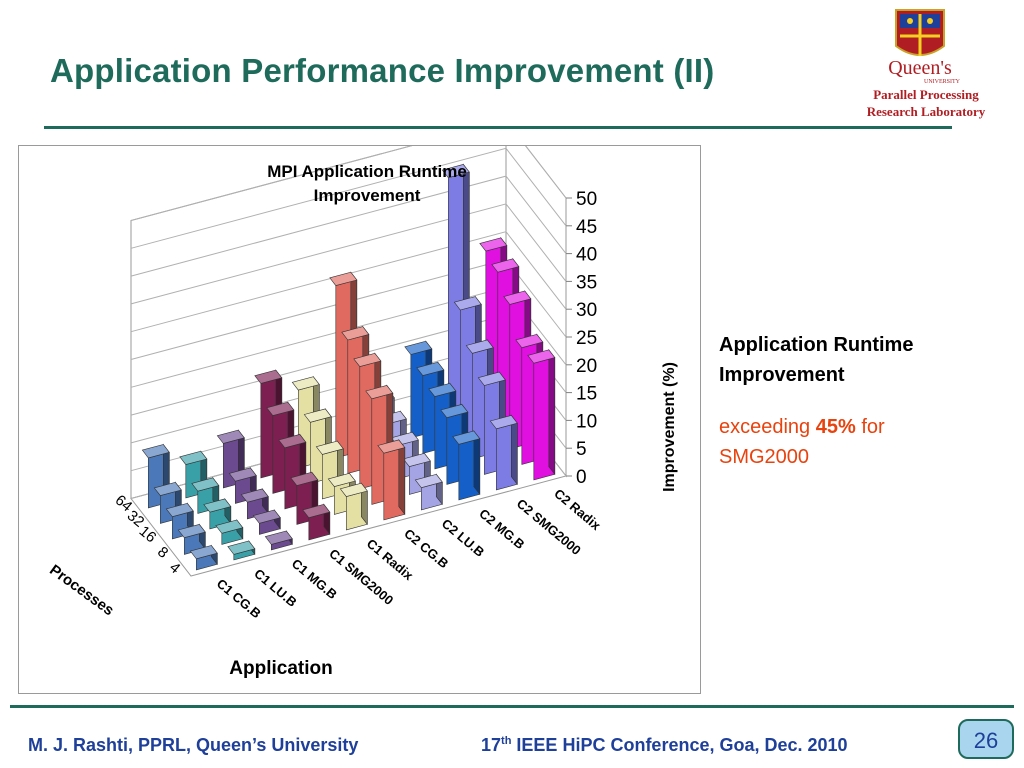 The image size is (1024, 768). I want to click on bar-c1-mg-b-p4, so click(278, 540).